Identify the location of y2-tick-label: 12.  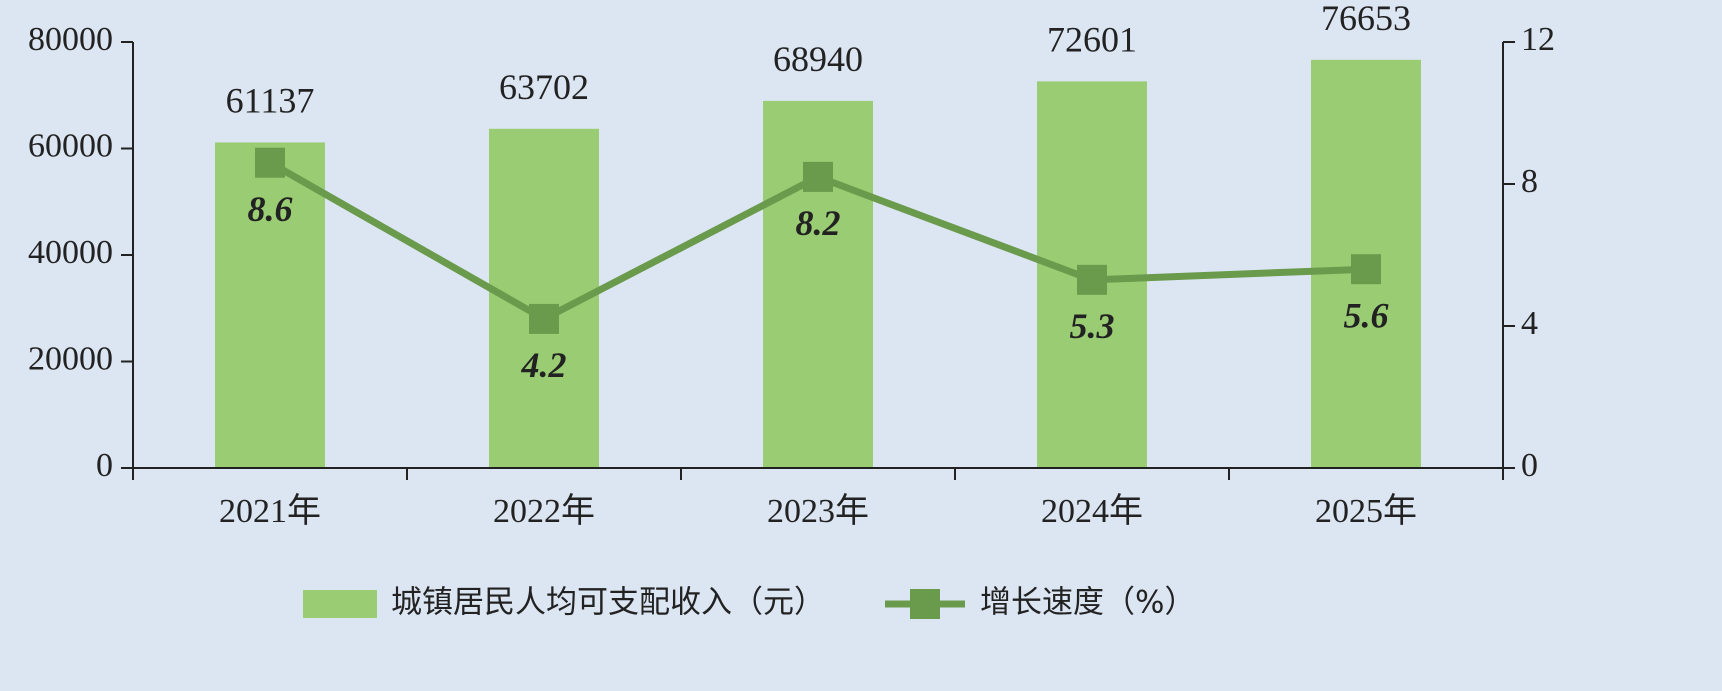
(1538, 39).